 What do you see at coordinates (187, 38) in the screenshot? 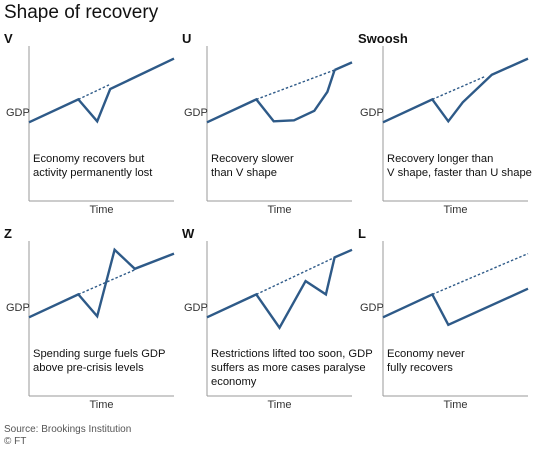
I see `chart-title-u: U` at bounding box center [187, 38].